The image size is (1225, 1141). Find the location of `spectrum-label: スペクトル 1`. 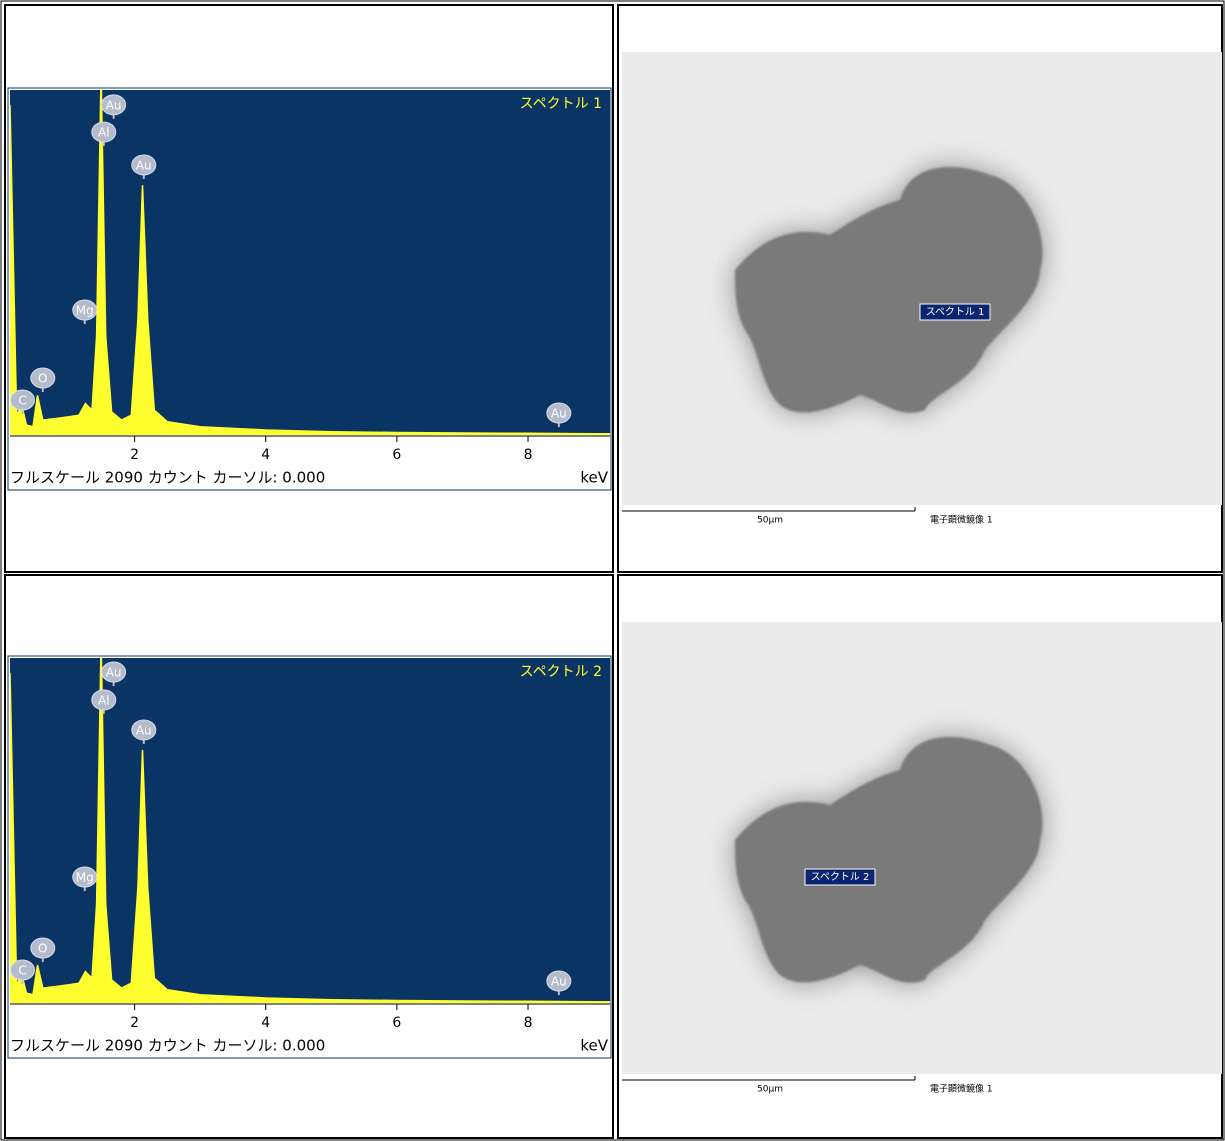

spectrum-label: スペクトル 1 is located at coordinates (955, 312).